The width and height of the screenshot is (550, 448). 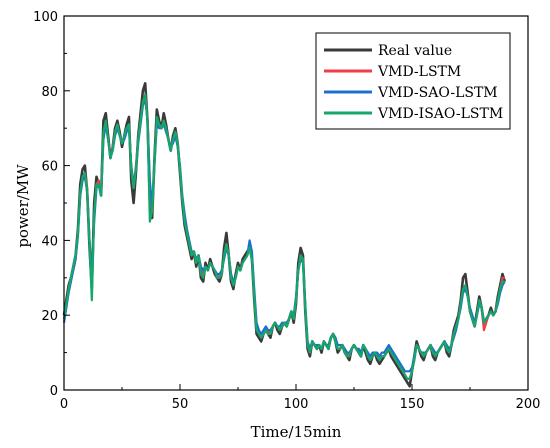 What do you see at coordinates (419, 72) in the screenshot?
I see `legend-label-2: VMD-LSTM` at bounding box center [419, 72].